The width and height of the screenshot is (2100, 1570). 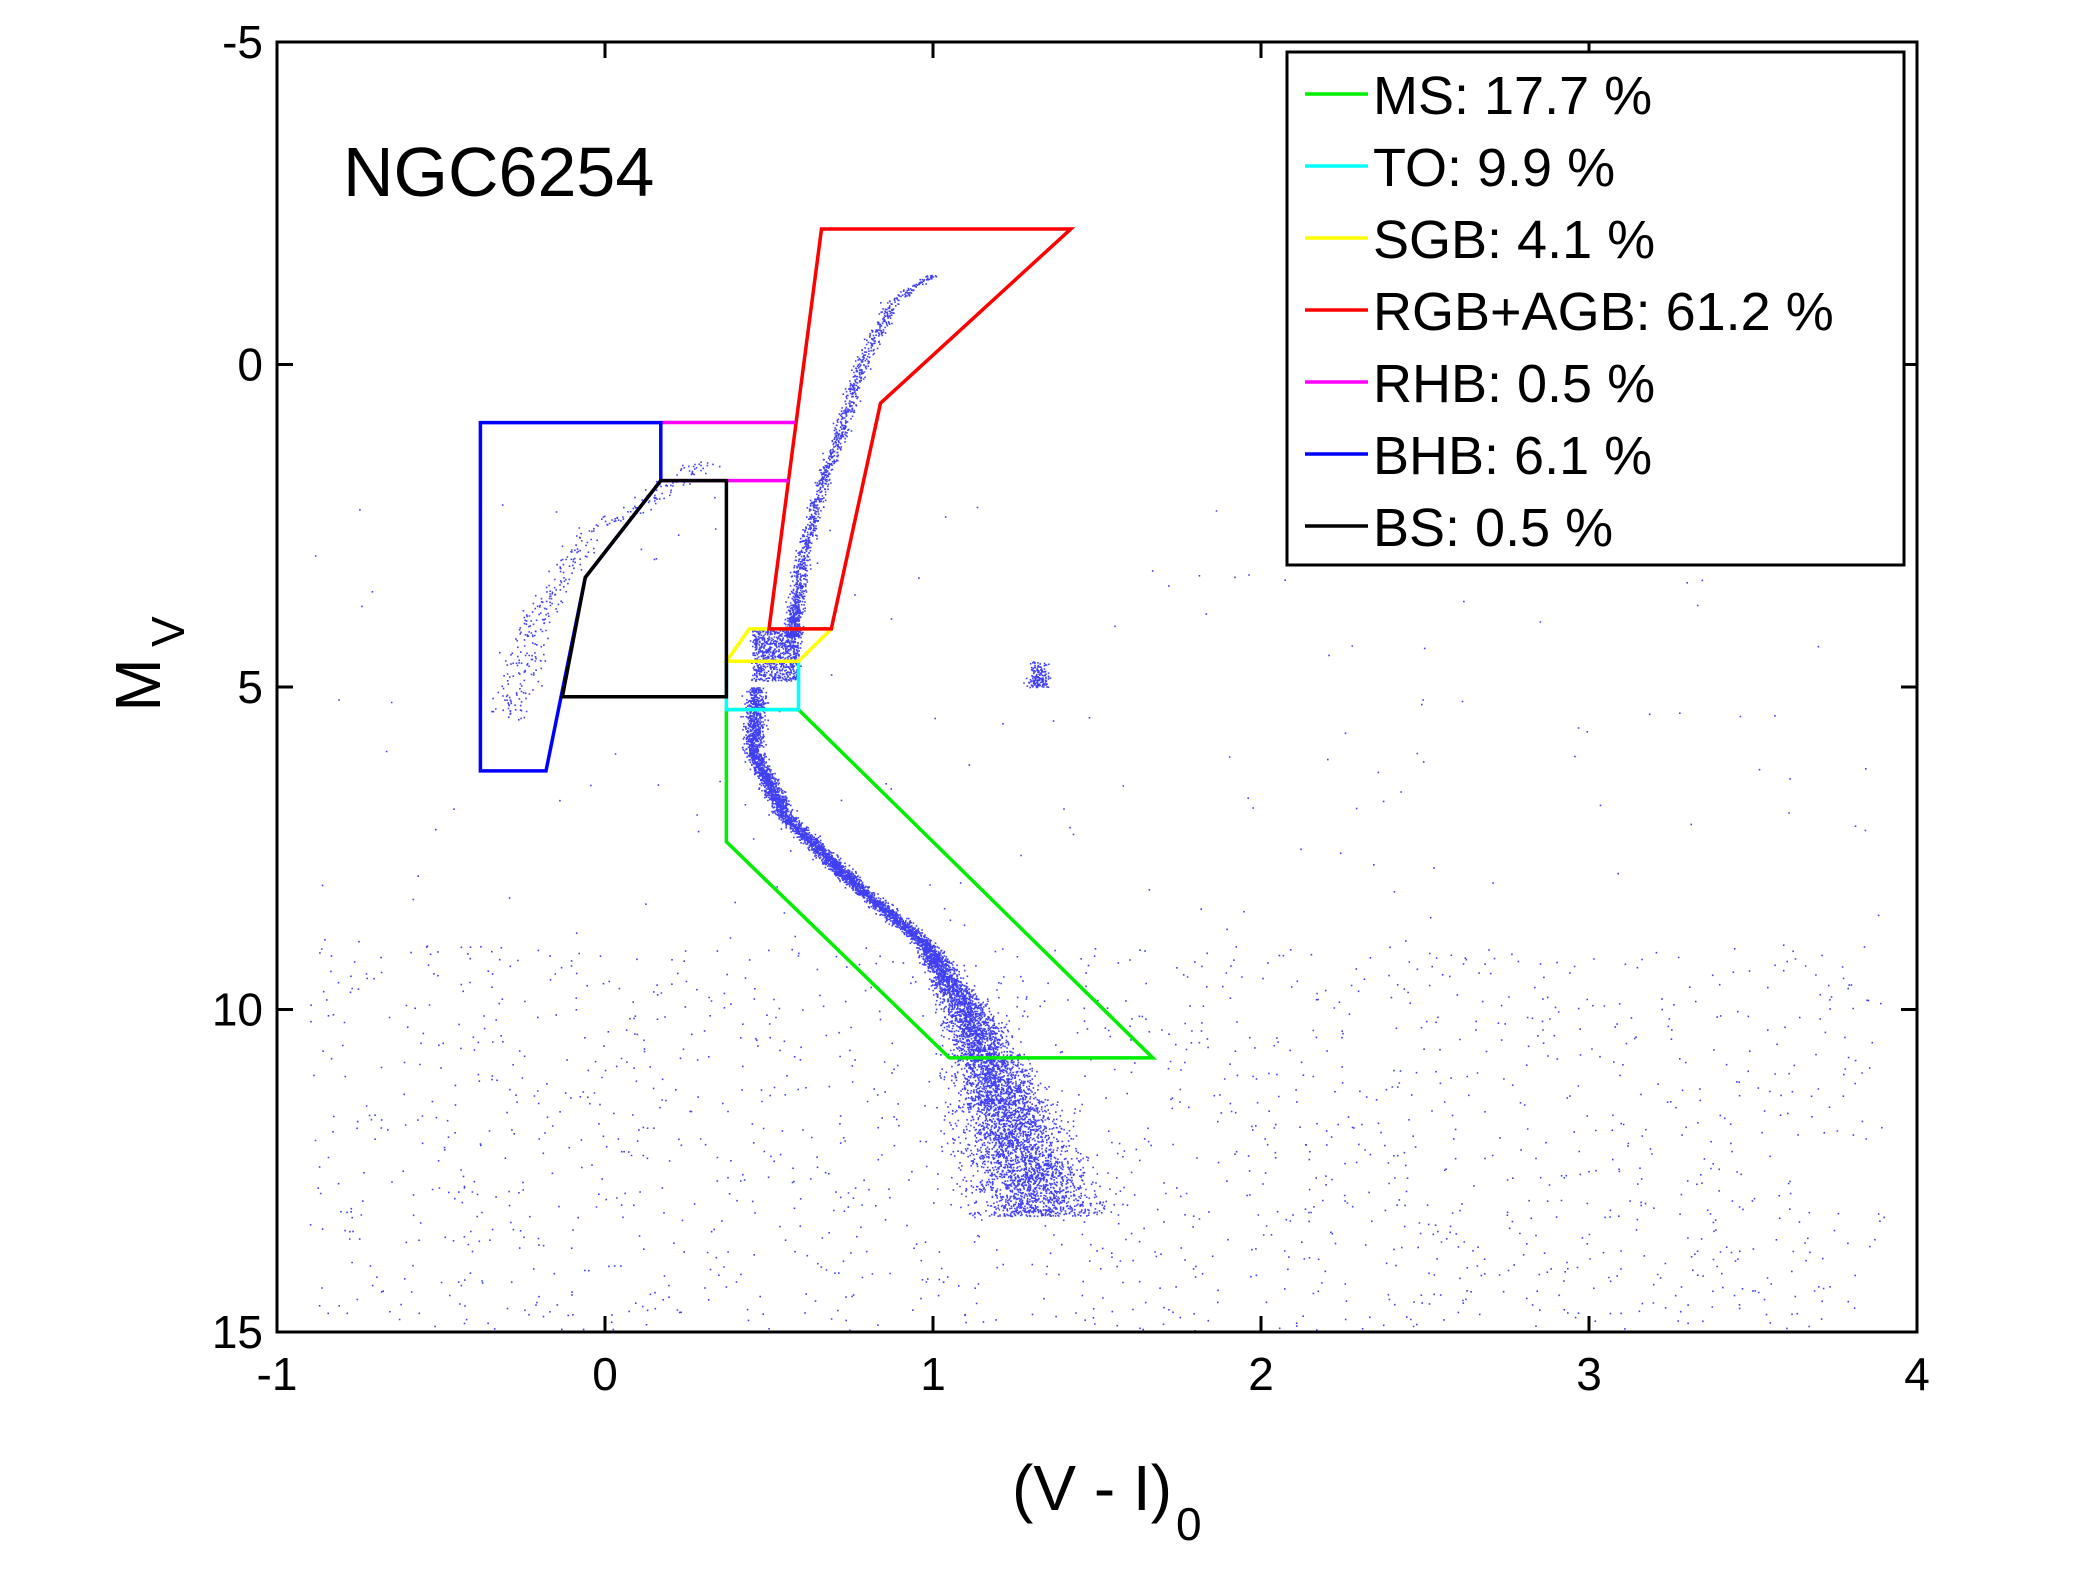 I want to click on legend-box, so click(x=1595, y=308).